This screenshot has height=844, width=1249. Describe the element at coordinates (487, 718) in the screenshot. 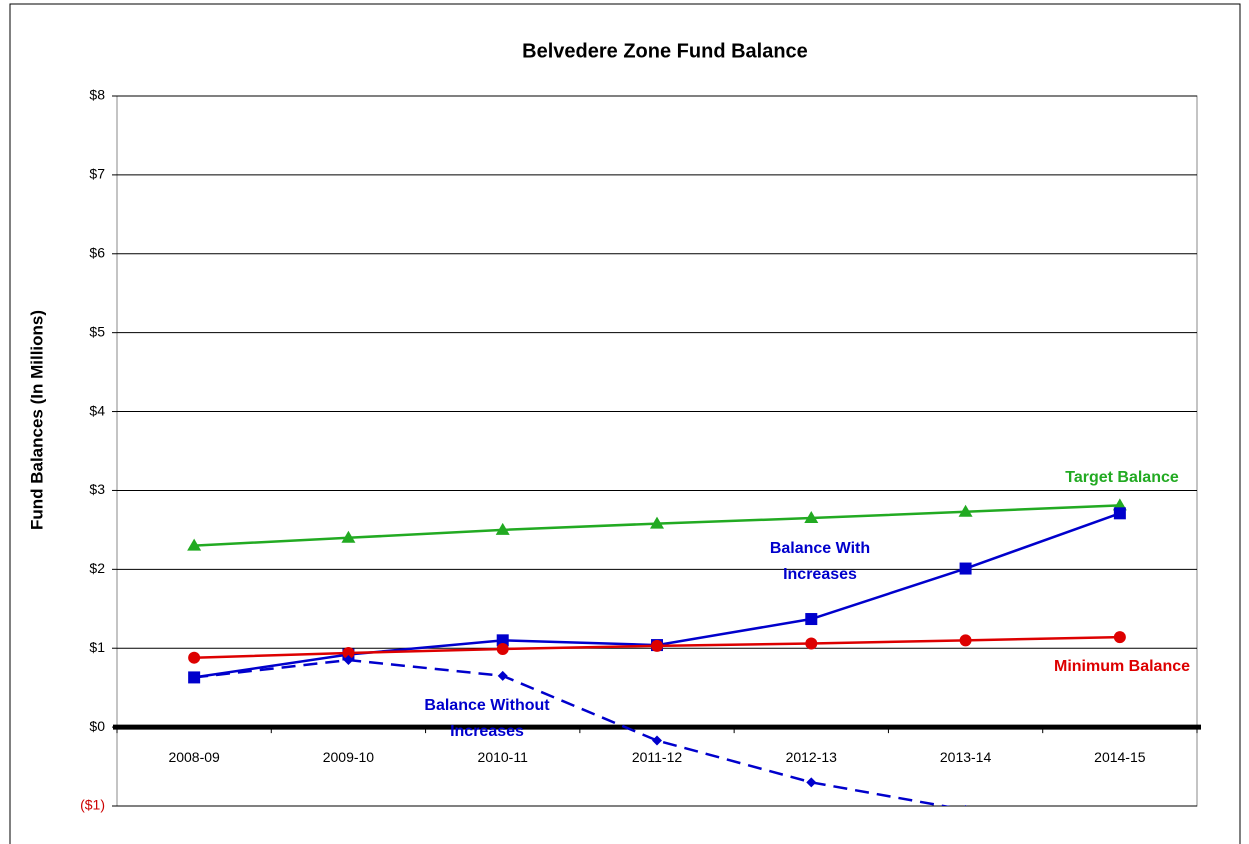

I see `series-label: Balance Without Increases` at that location.